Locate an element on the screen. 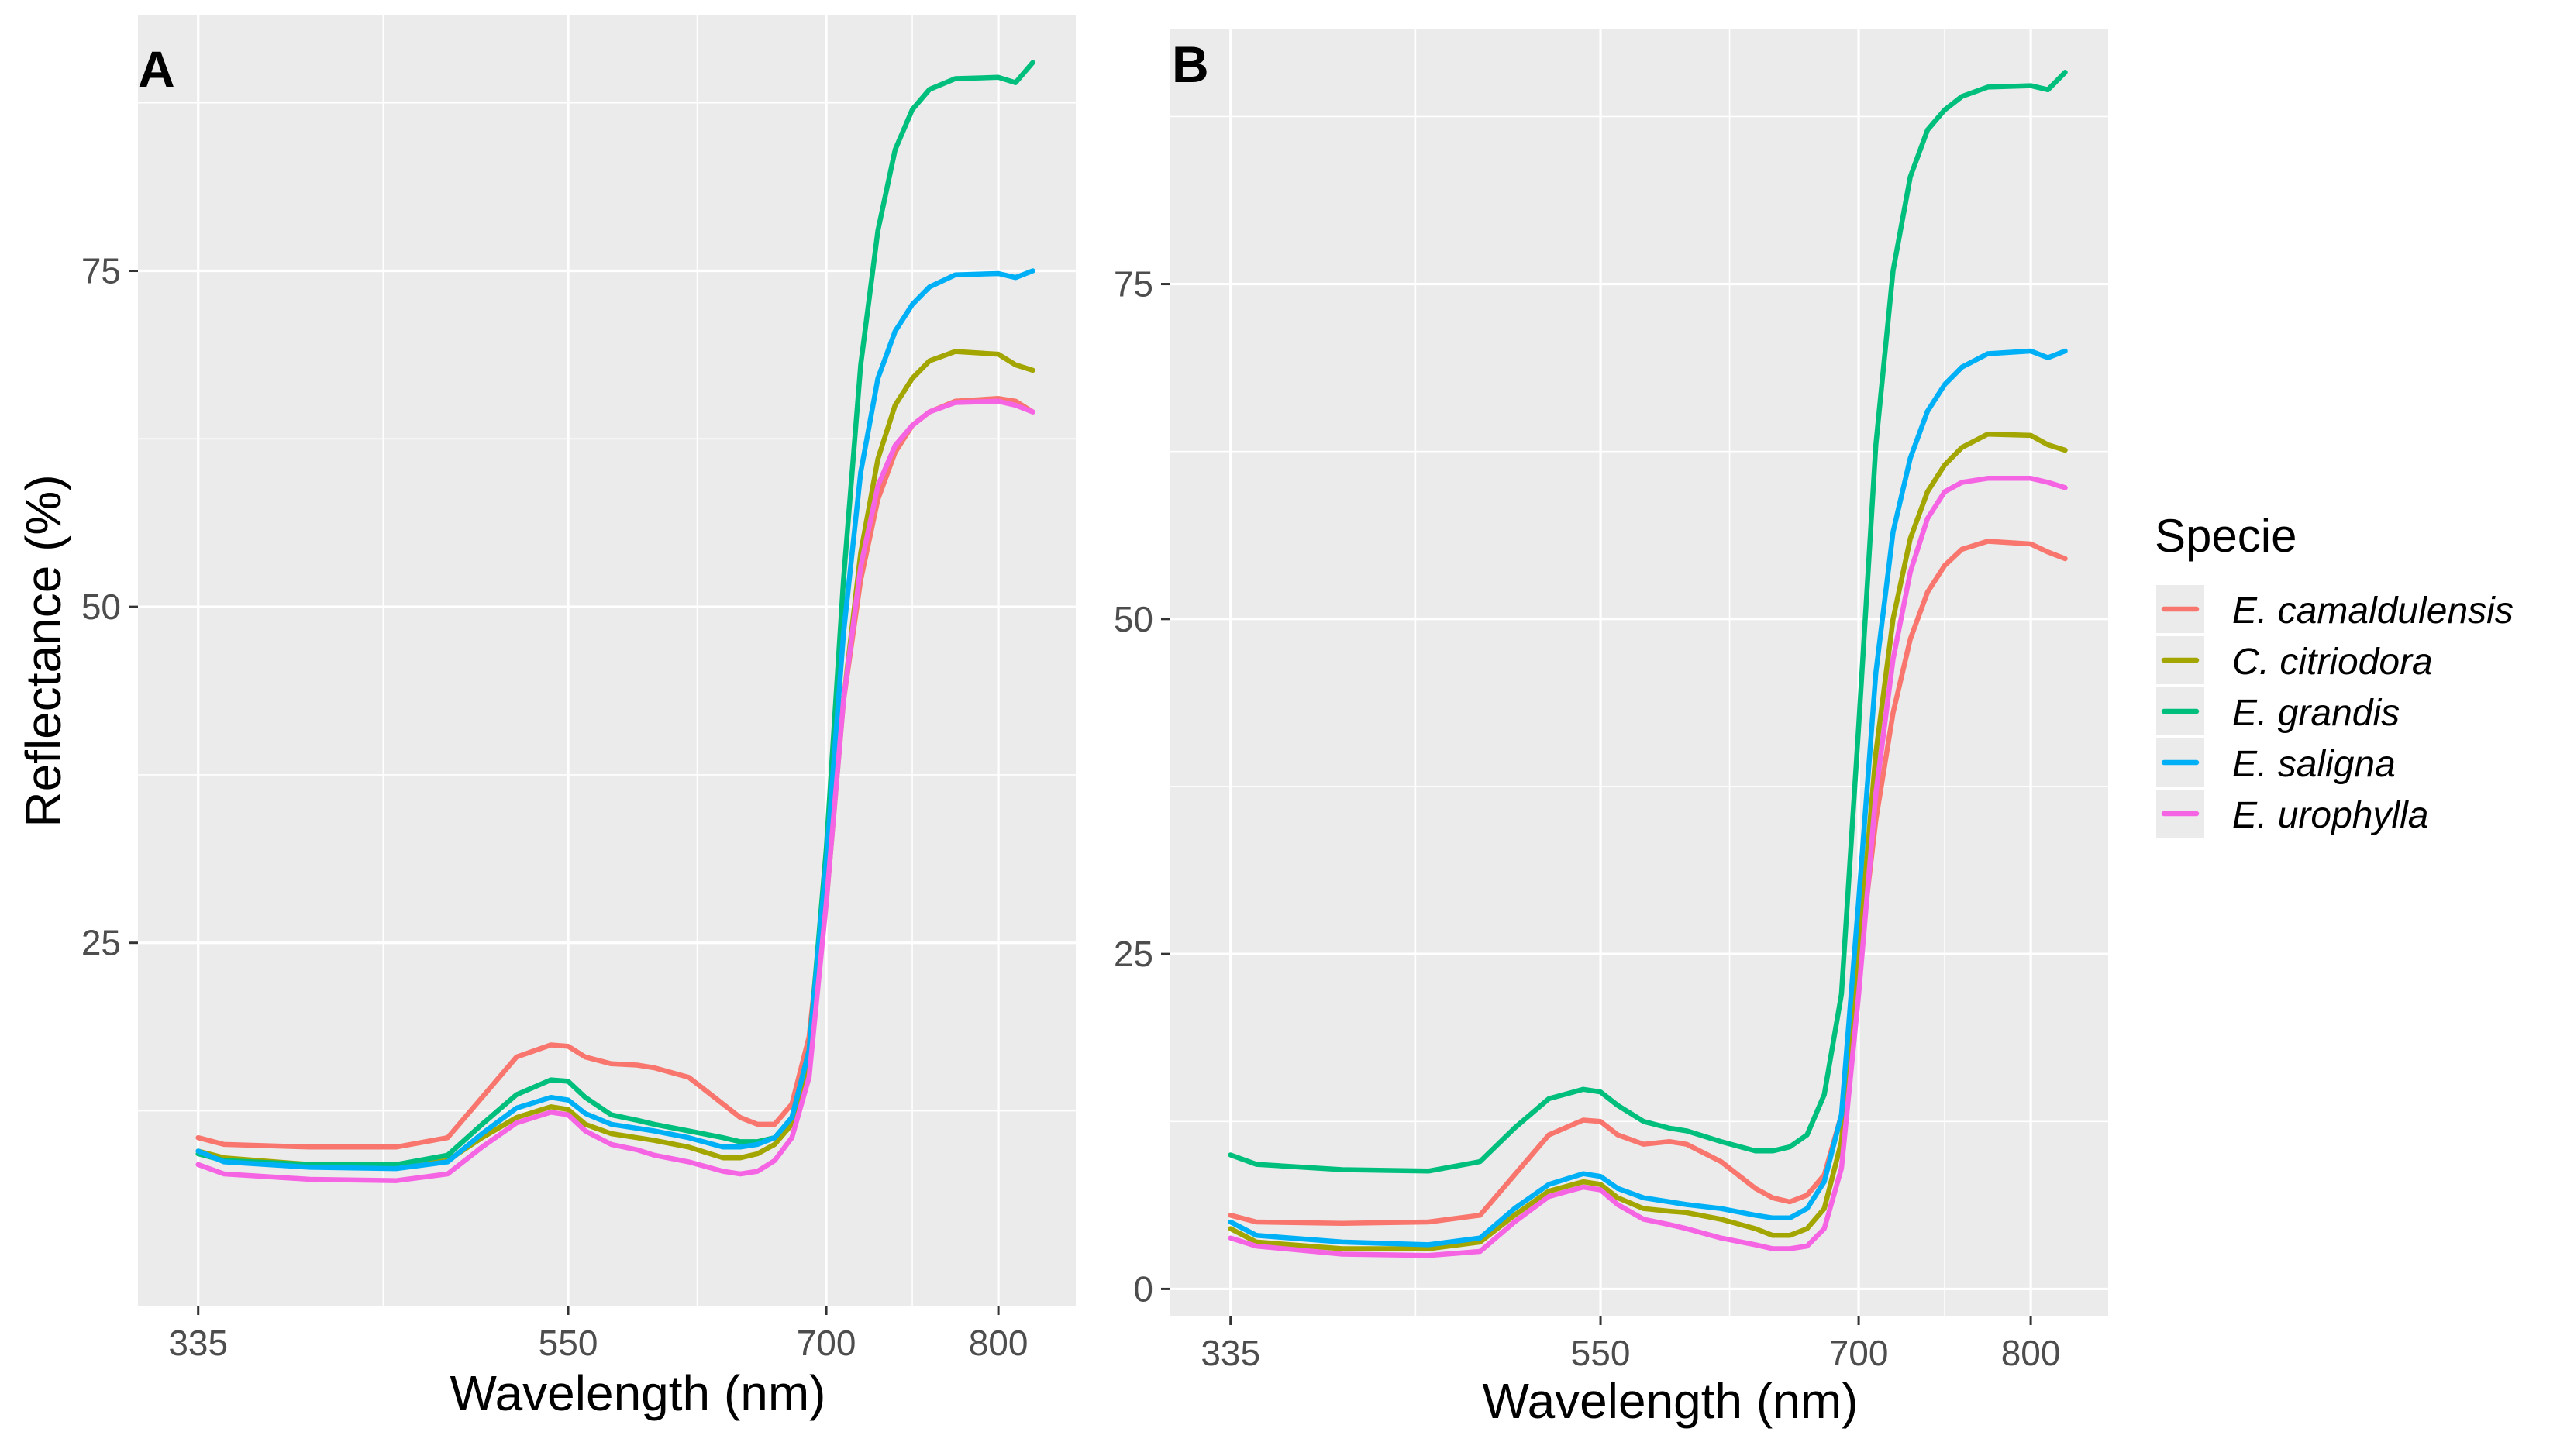 This screenshot has width=2567, height=1456. legend-item-c-citriodora: C. citriodora is located at coordinates (2294, 660).